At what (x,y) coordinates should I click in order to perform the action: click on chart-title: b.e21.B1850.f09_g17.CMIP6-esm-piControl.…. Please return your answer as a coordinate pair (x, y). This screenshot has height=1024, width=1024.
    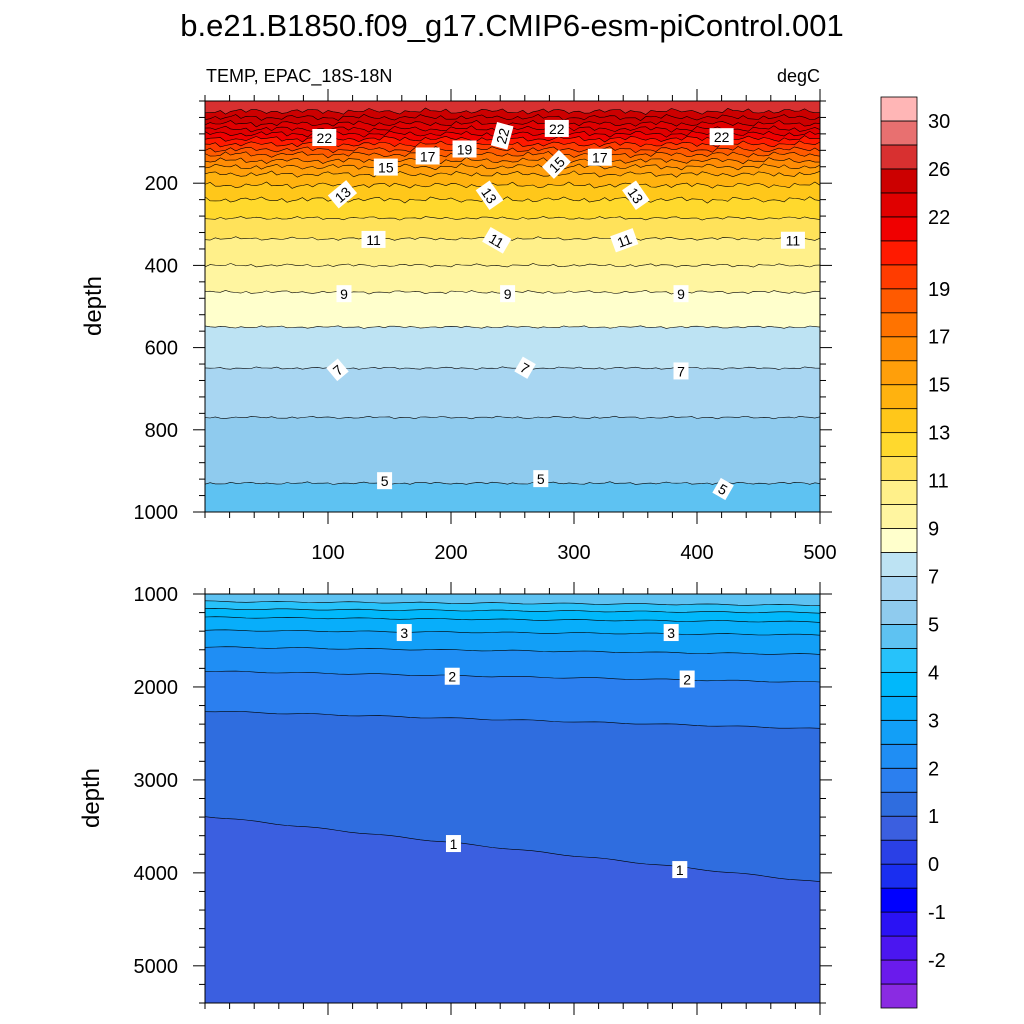
    Looking at the image, I should click on (511, 25).